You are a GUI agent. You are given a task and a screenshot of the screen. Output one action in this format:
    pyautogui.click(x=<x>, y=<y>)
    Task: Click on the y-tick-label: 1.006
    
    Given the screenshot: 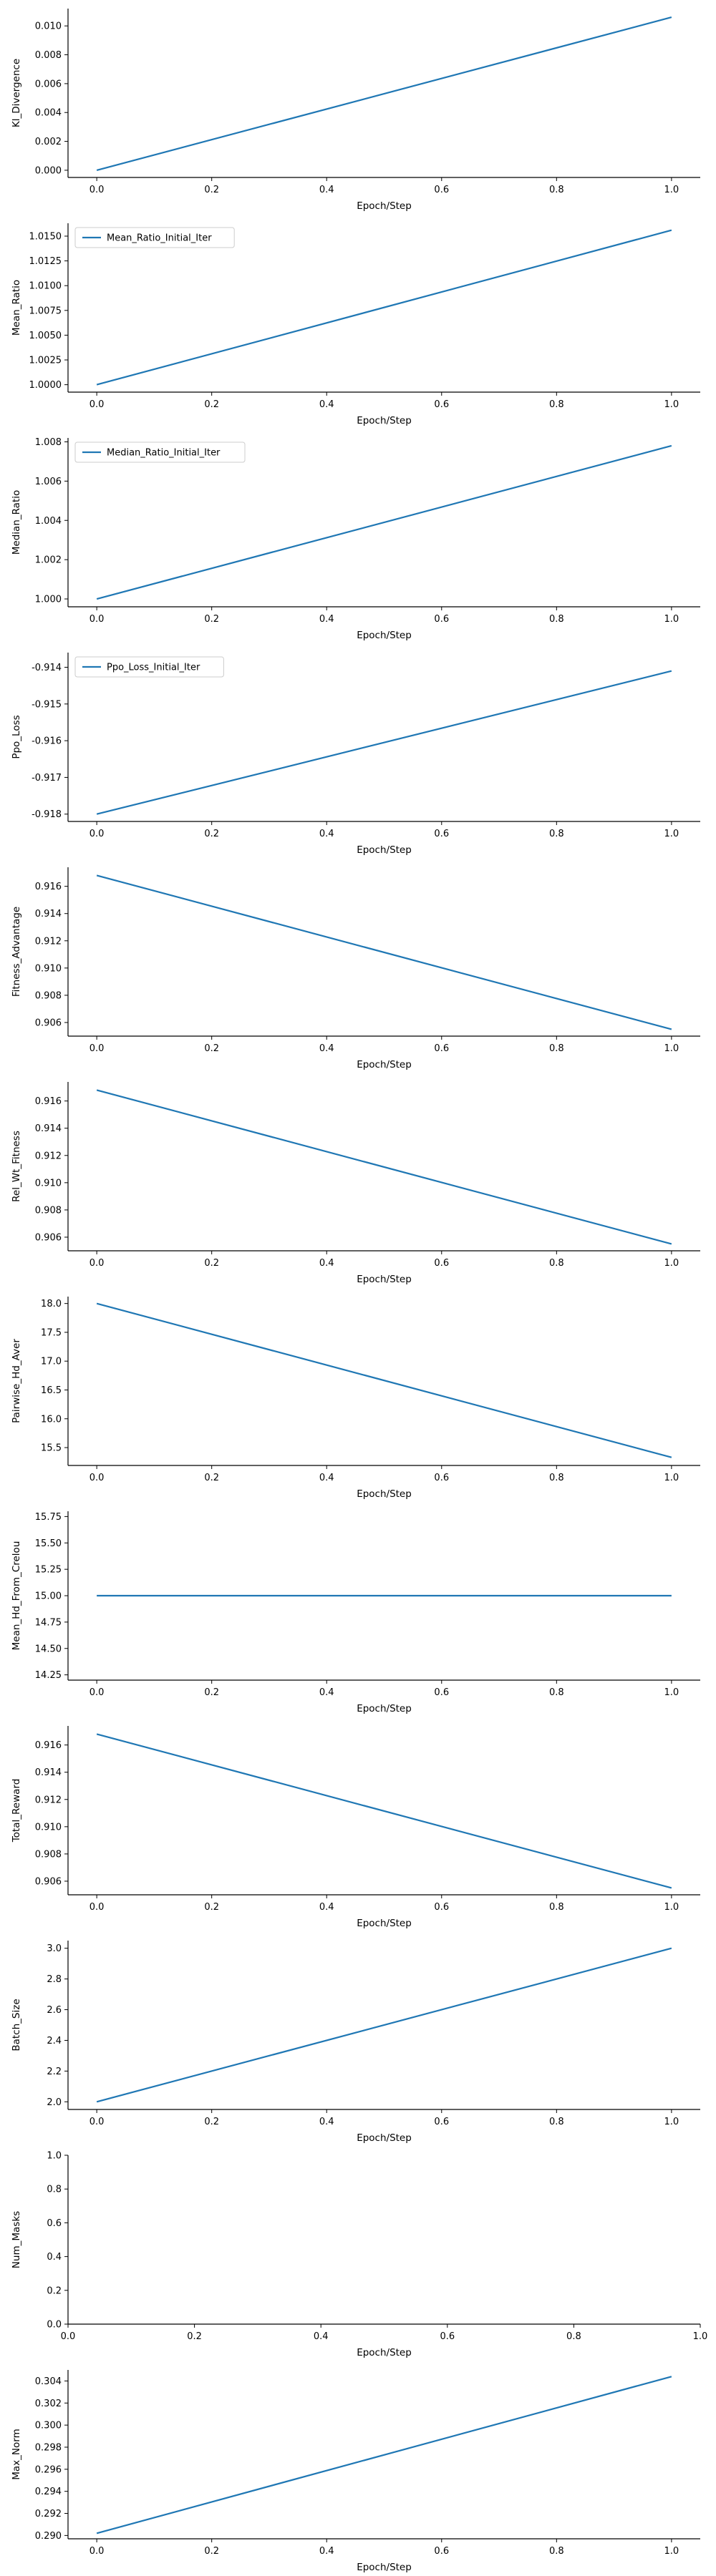 What is the action you would take?
    pyautogui.click(x=48, y=482)
    